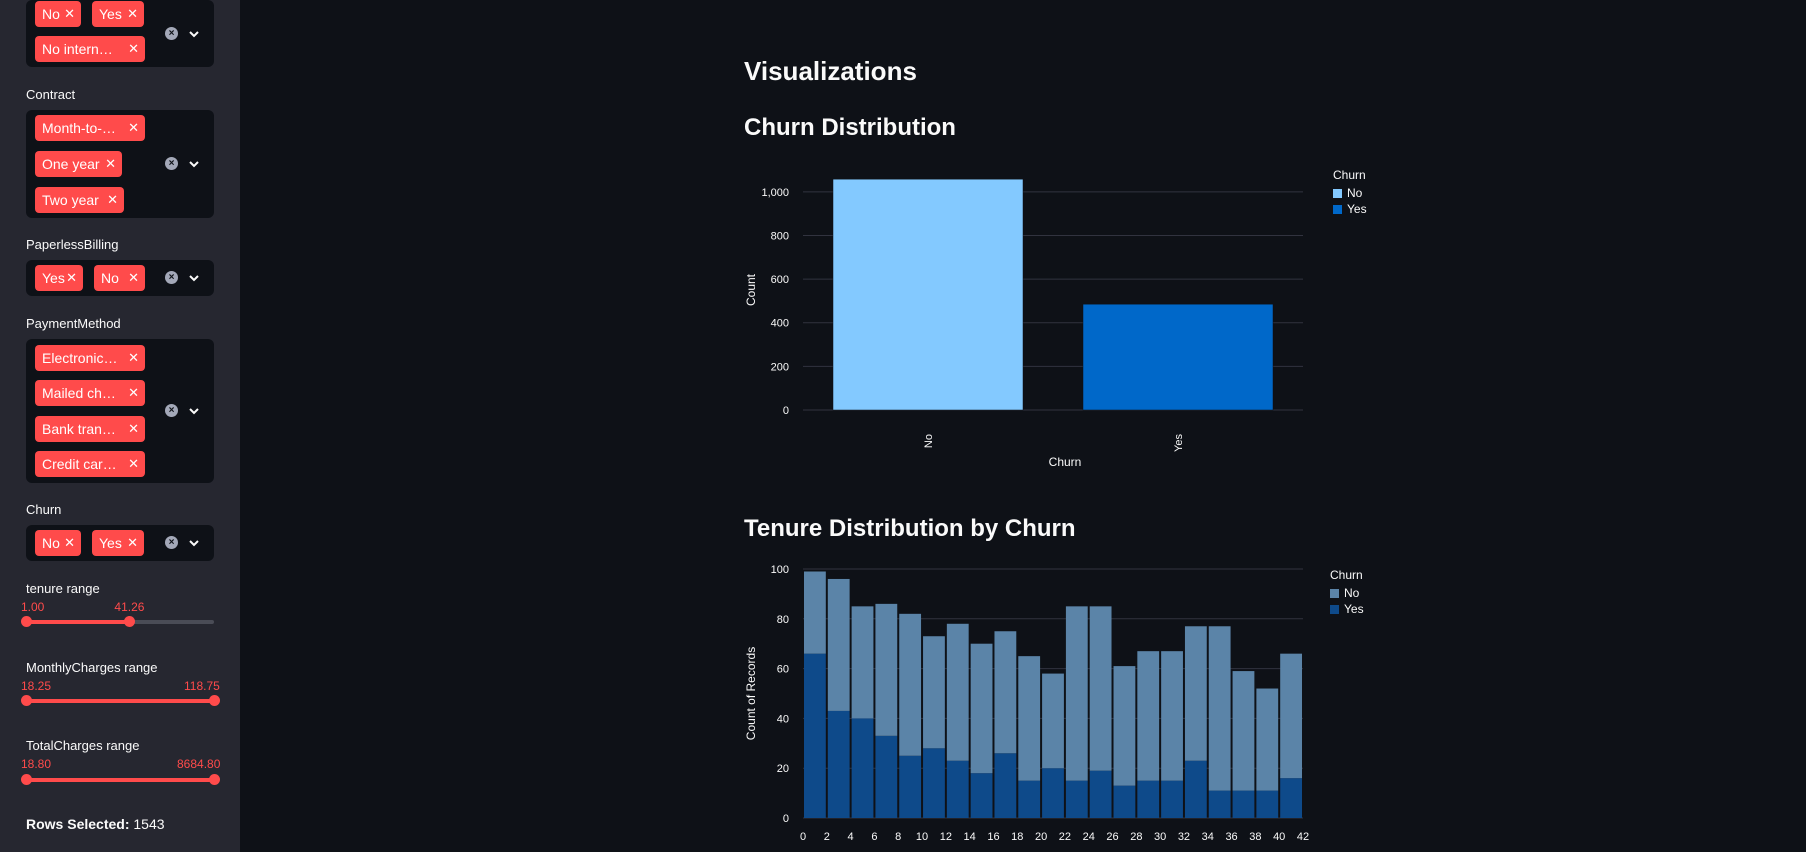 The image size is (1806, 852). Describe the element at coordinates (202, 686) in the screenshot. I see `slider-max-value: 118.75` at that location.